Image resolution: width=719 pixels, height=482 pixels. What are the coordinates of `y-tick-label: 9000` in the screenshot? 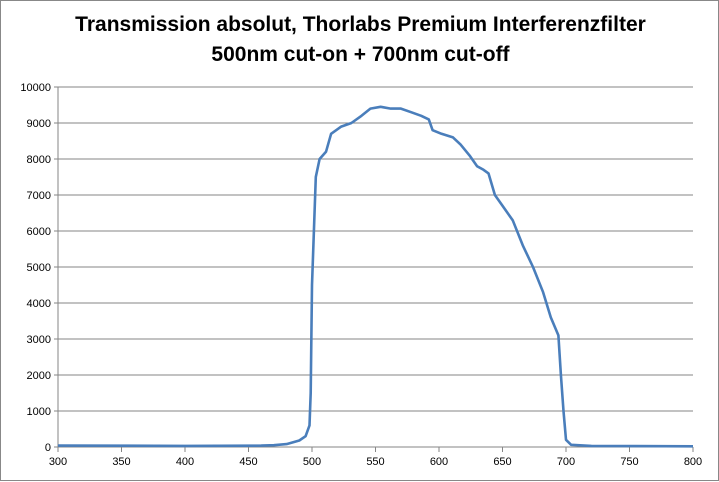 It's located at (39, 124).